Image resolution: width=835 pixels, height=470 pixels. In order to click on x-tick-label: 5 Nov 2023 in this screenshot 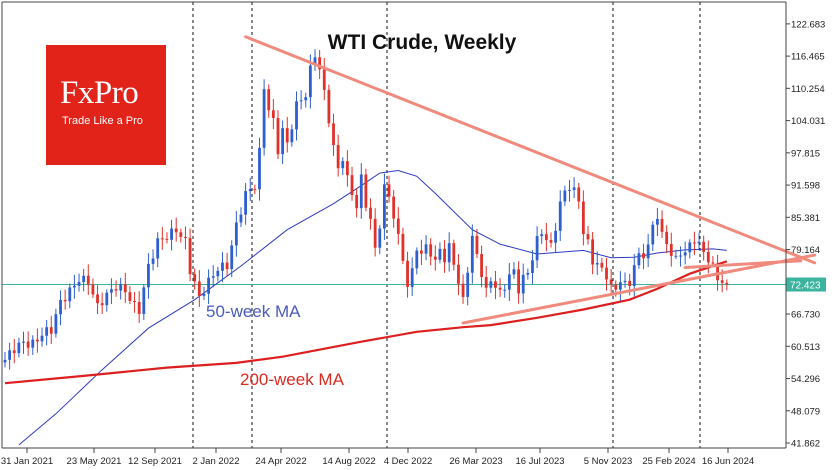, I will do `click(608, 461)`.